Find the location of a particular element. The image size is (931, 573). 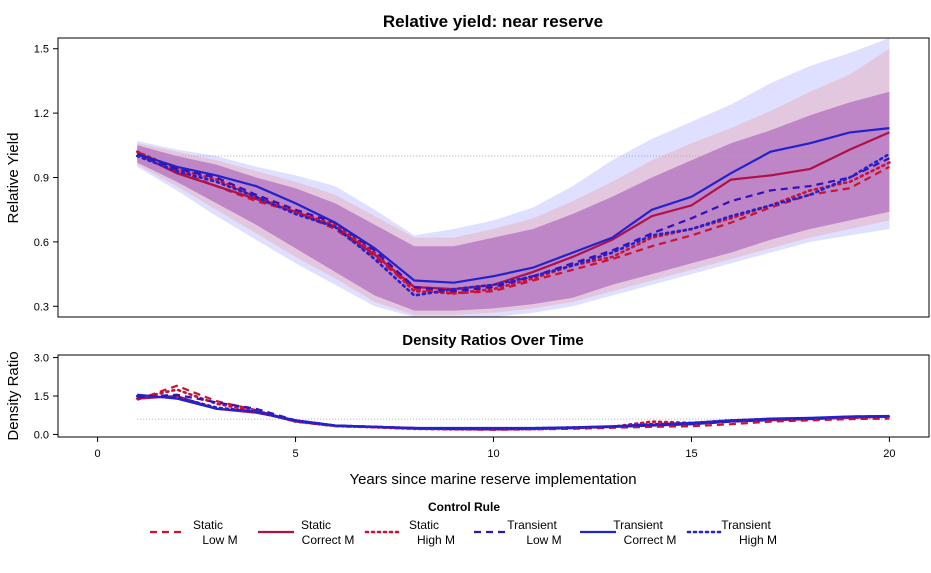

density-x-axis: 0 5 10 15 20 is located at coordinates (495, 448).